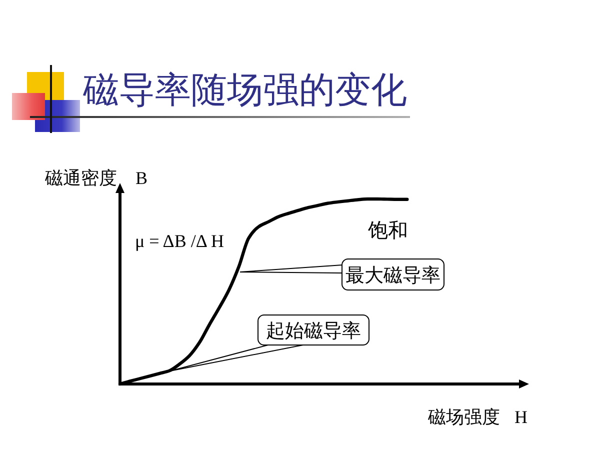 The width and height of the screenshot is (600, 450). What do you see at coordinates (478, 417) in the screenshot?
I see `x-axis-title: 磁场强度 H` at bounding box center [478, 417].